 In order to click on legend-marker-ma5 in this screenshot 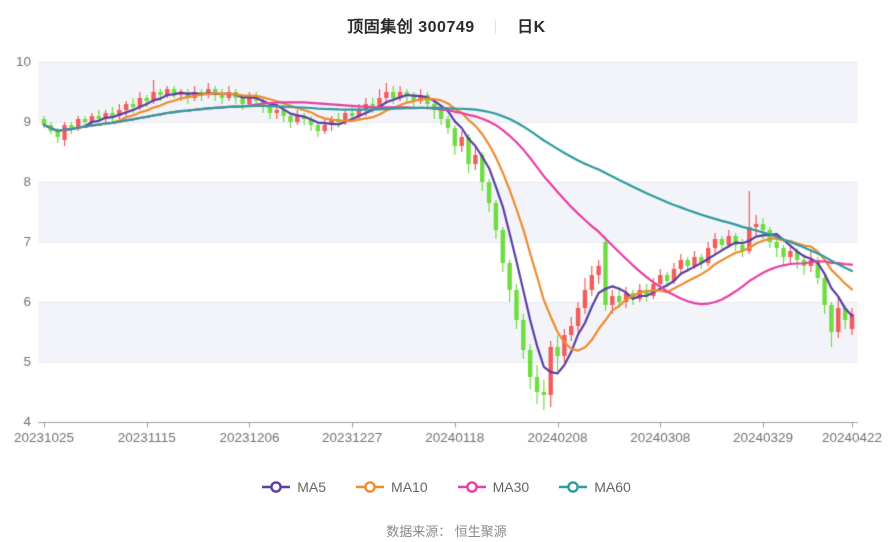, I will do `click(276, 487)`.